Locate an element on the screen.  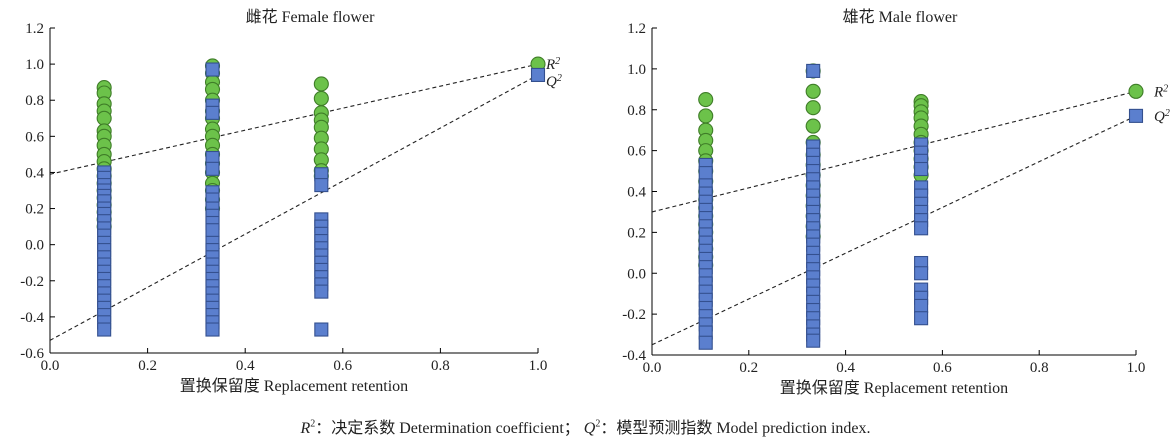
caption-q2-symbol: Q is located at coordinates (589, 428).